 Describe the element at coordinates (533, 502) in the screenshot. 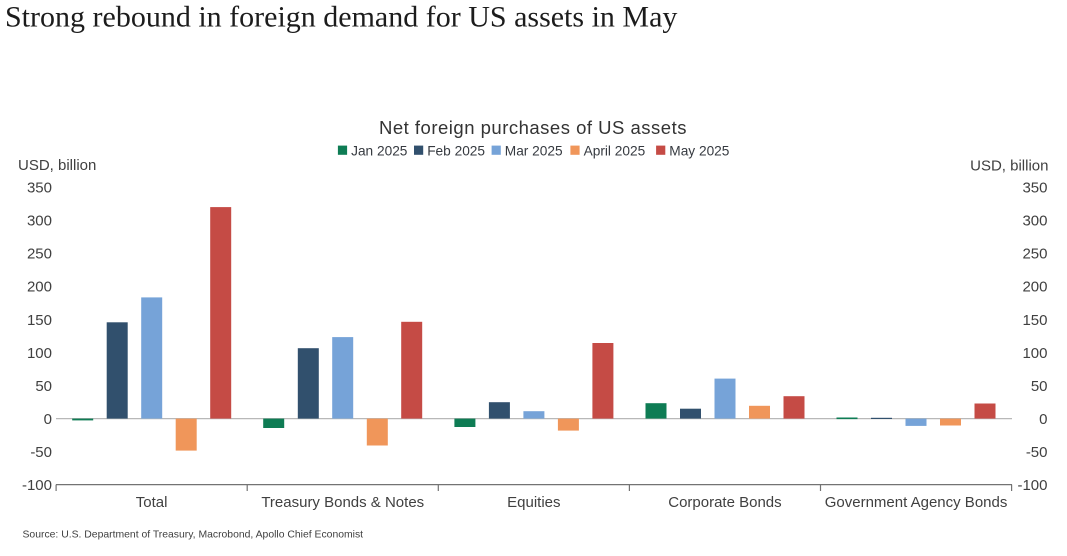

I see `svg-text: Equities` at that location.